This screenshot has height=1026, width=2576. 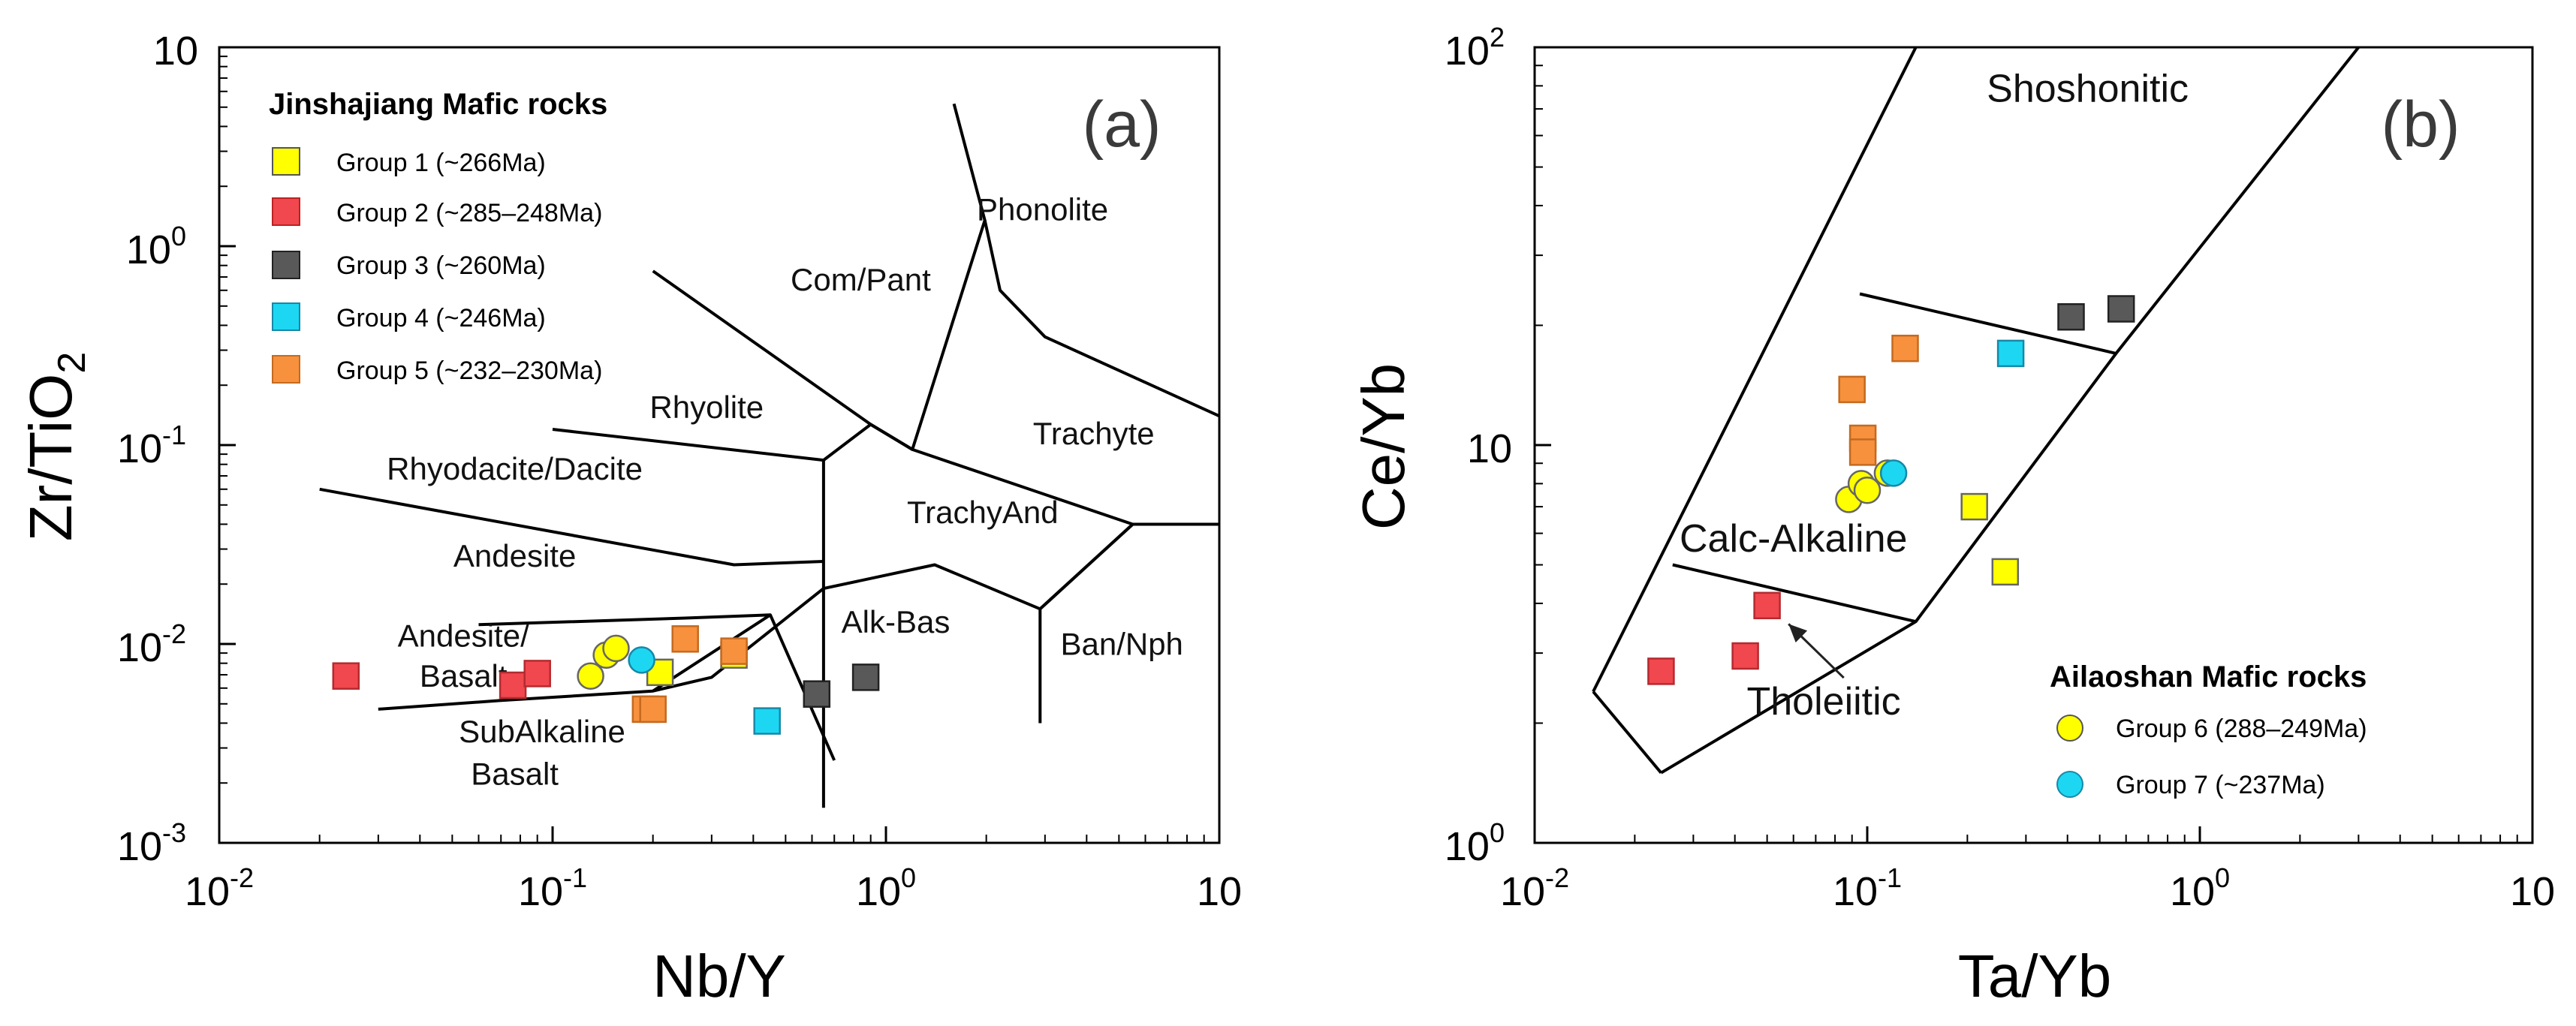 I want to click on a-field-label-rhyolite: Rhyolite, so click(x=706, y=407).